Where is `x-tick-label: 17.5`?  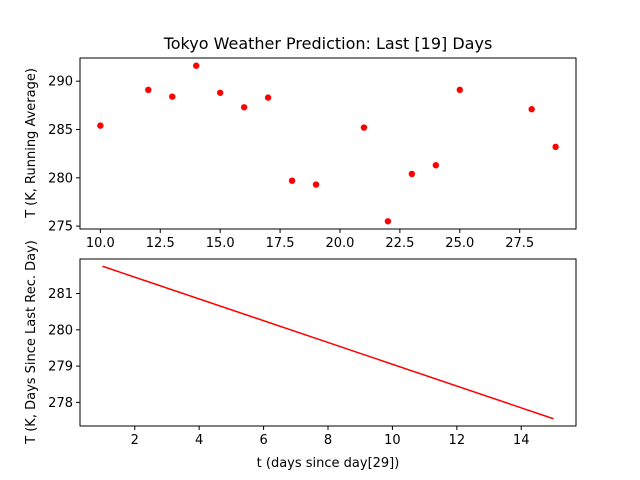
x-tick-label: 17.5 is located at coordinates (280, 243).